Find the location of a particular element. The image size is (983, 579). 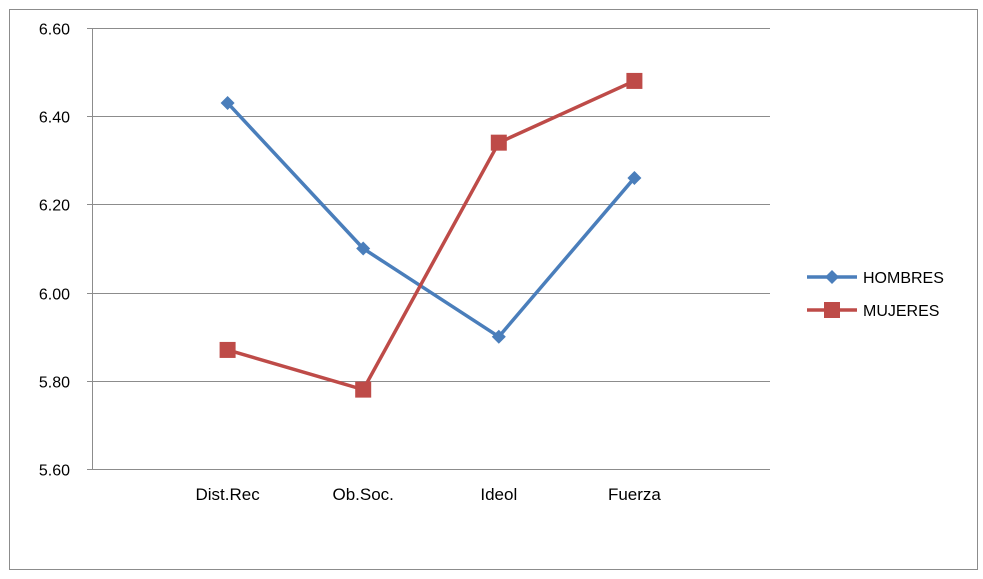

legend-label: HOMBRES is located at coordinates (903, 278).